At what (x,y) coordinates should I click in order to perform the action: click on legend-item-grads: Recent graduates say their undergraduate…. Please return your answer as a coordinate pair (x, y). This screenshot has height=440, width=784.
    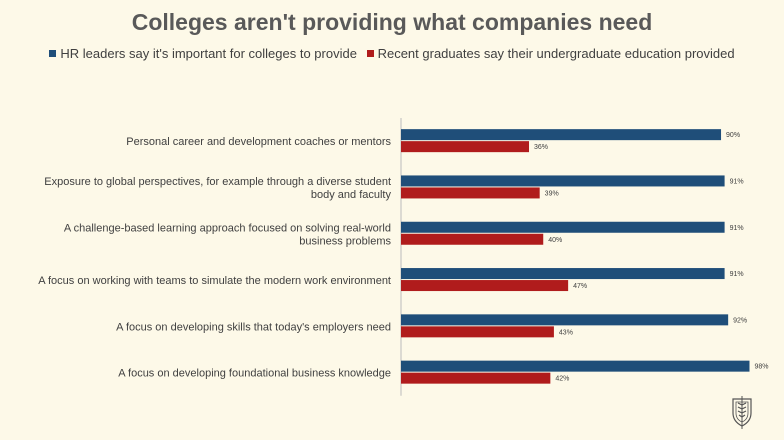
    Looking at the image, I should click on (550, 53).